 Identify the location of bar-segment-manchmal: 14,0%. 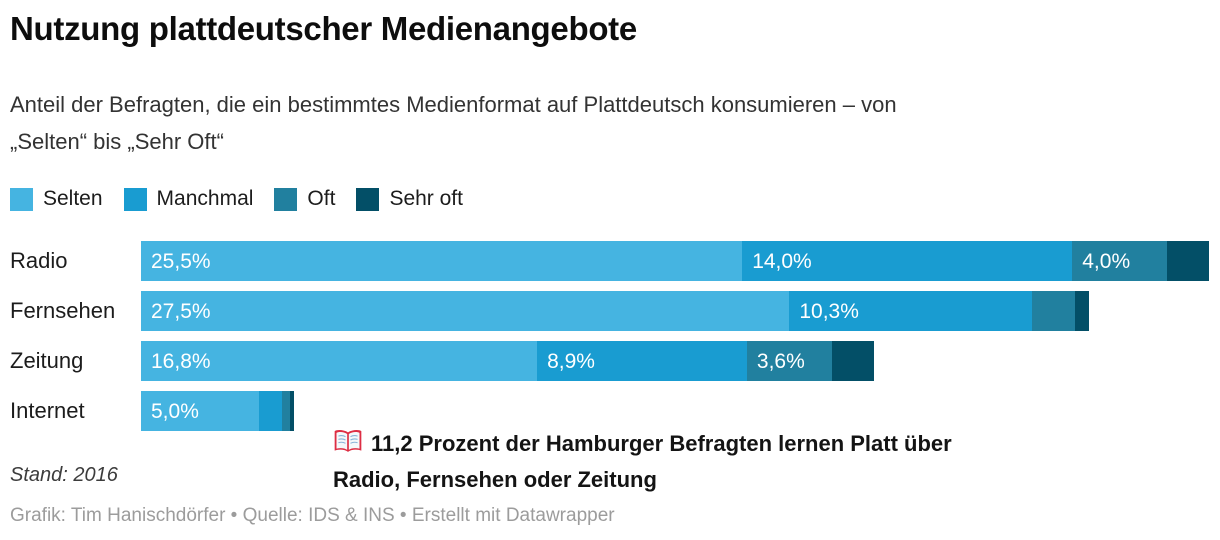
(907, 261).